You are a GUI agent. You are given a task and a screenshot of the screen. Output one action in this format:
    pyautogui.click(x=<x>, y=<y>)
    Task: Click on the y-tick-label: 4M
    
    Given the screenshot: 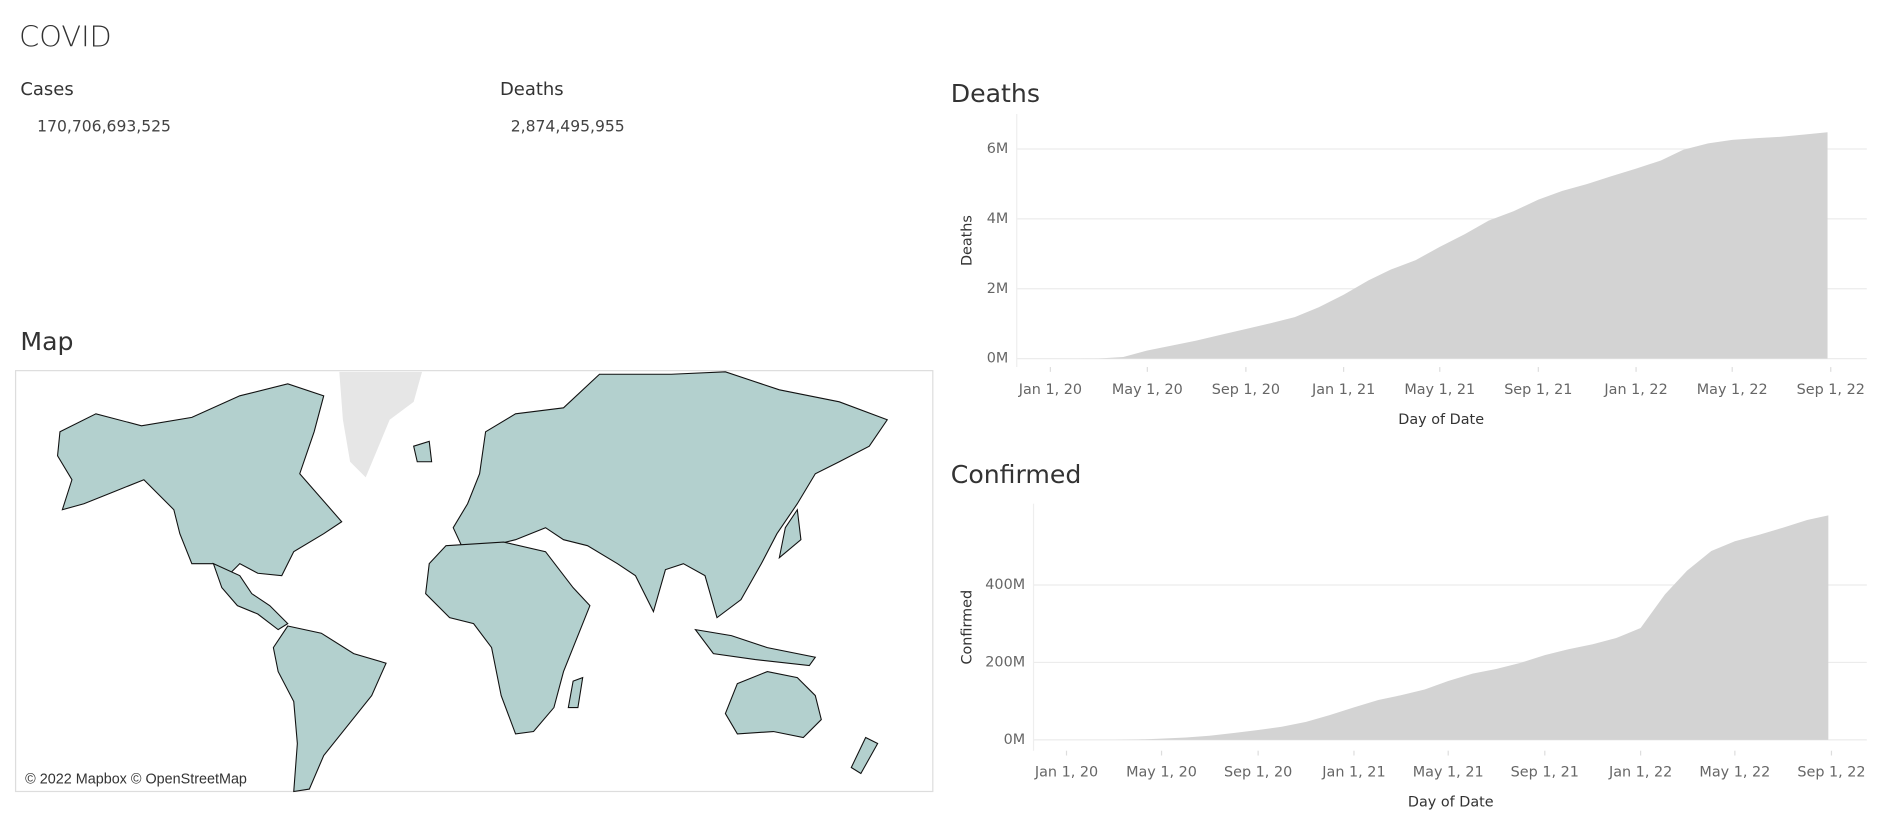 What is the action you would take?
    pyautogui.click(x=998, y=219)
    